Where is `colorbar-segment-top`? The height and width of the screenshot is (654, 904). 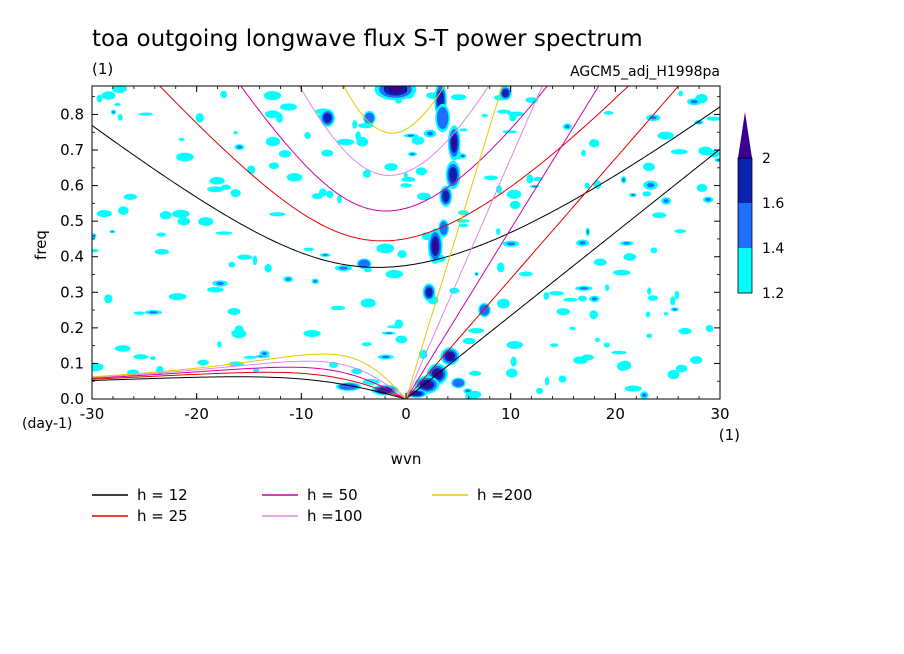 colorbar-segment-top is located at coordinates (745, 180).